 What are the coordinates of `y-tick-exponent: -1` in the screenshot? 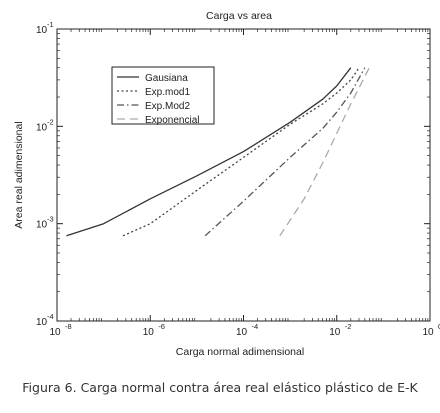 It's located at (50, 24).